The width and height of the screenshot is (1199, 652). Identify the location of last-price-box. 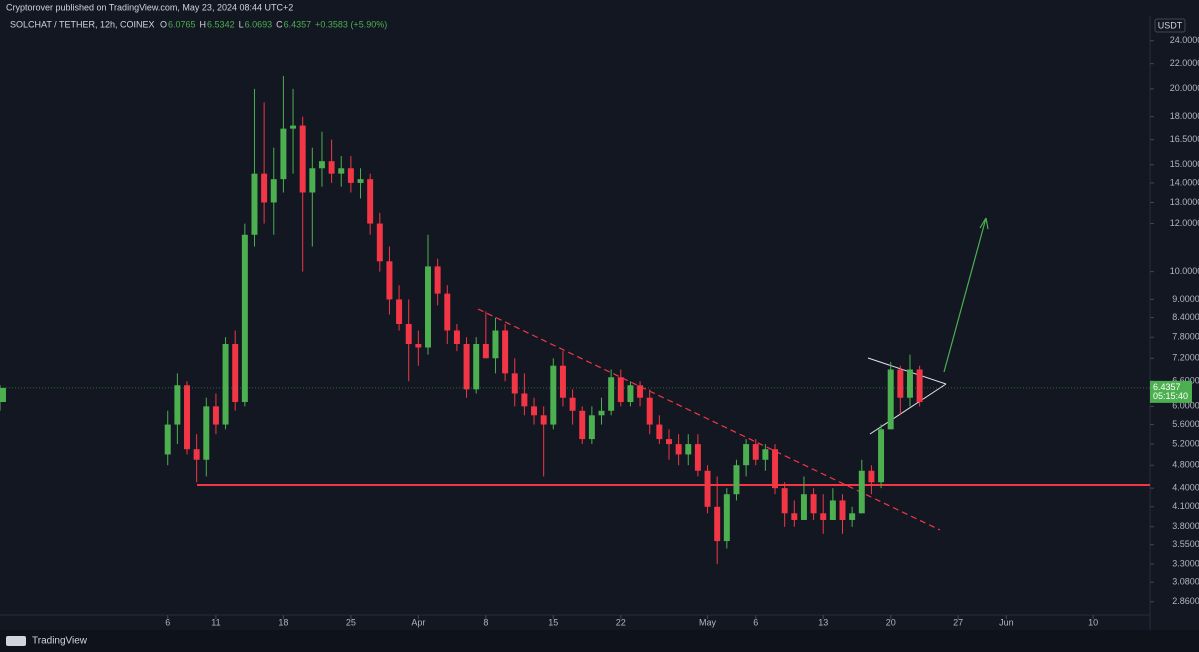
(1171, 391).